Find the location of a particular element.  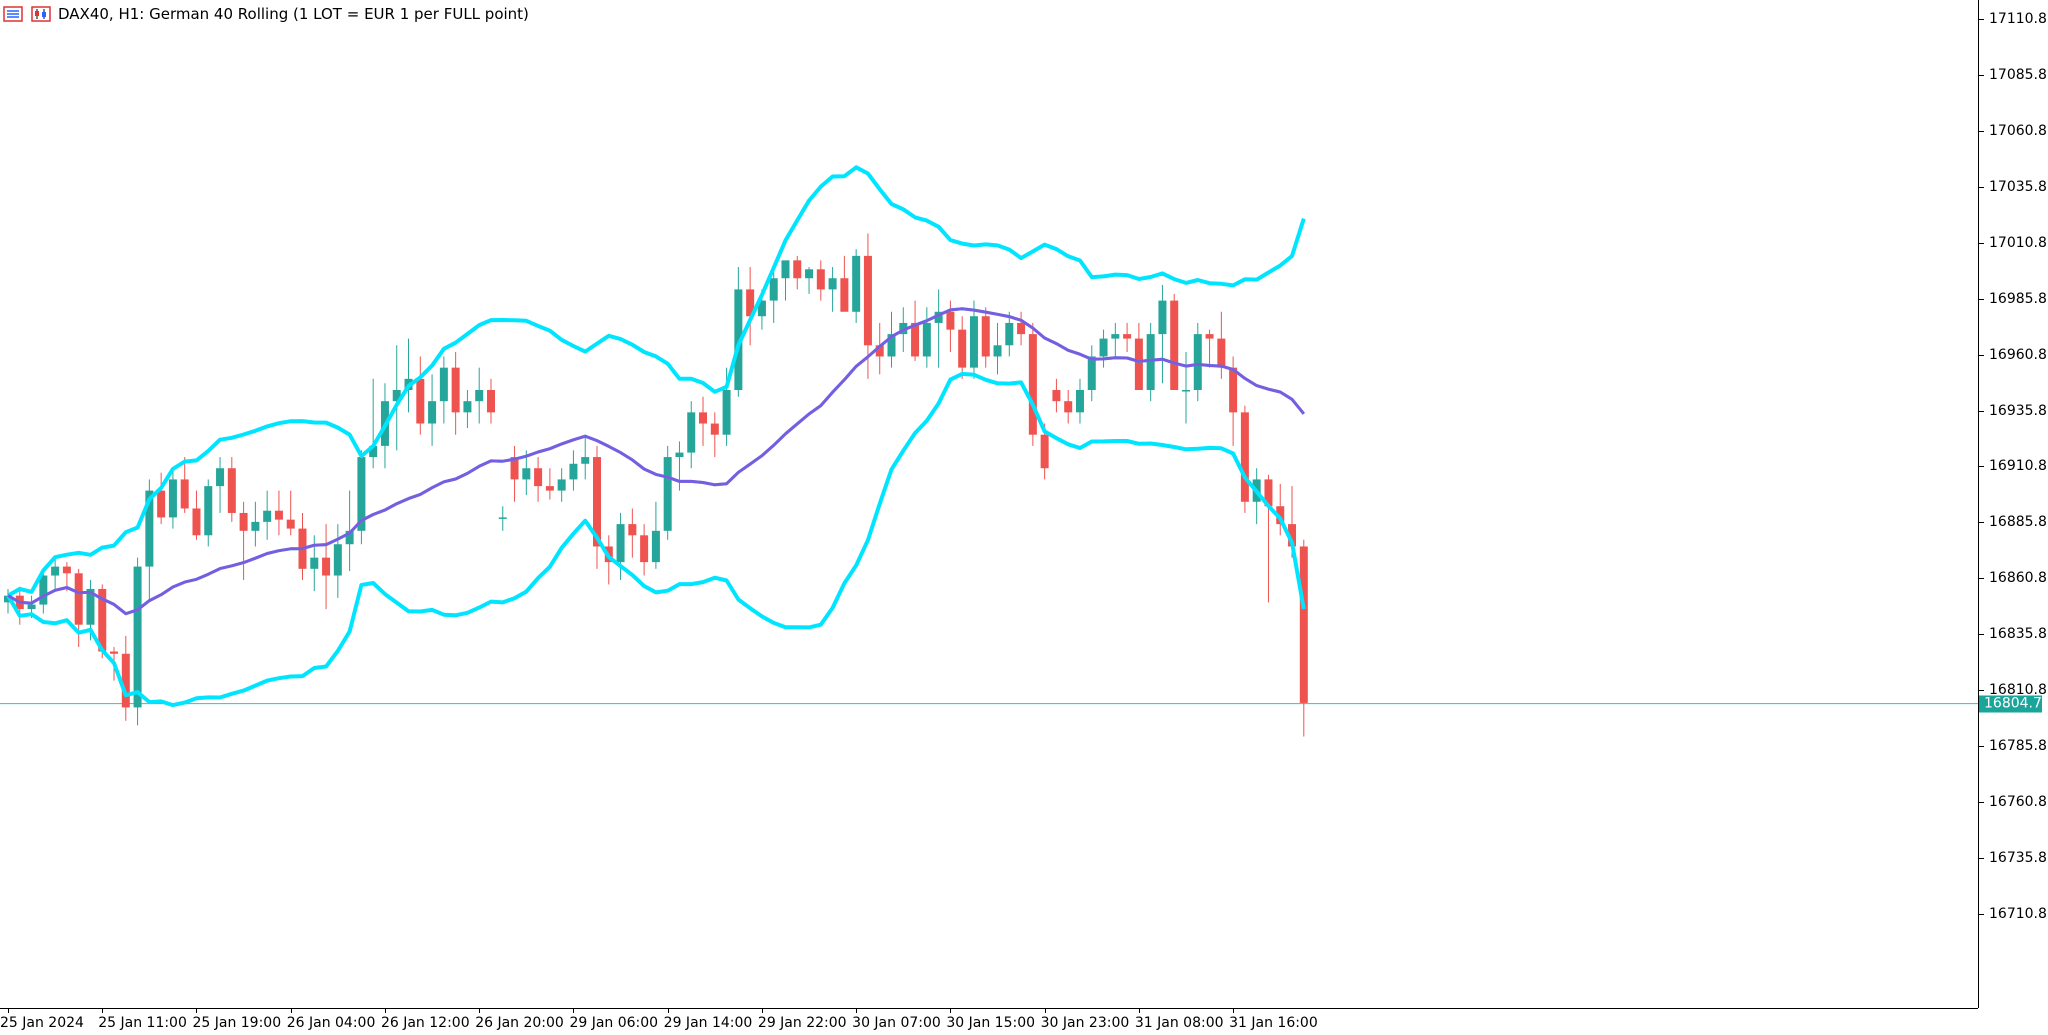

chart-type-icon is located at coordinates (41, 14).